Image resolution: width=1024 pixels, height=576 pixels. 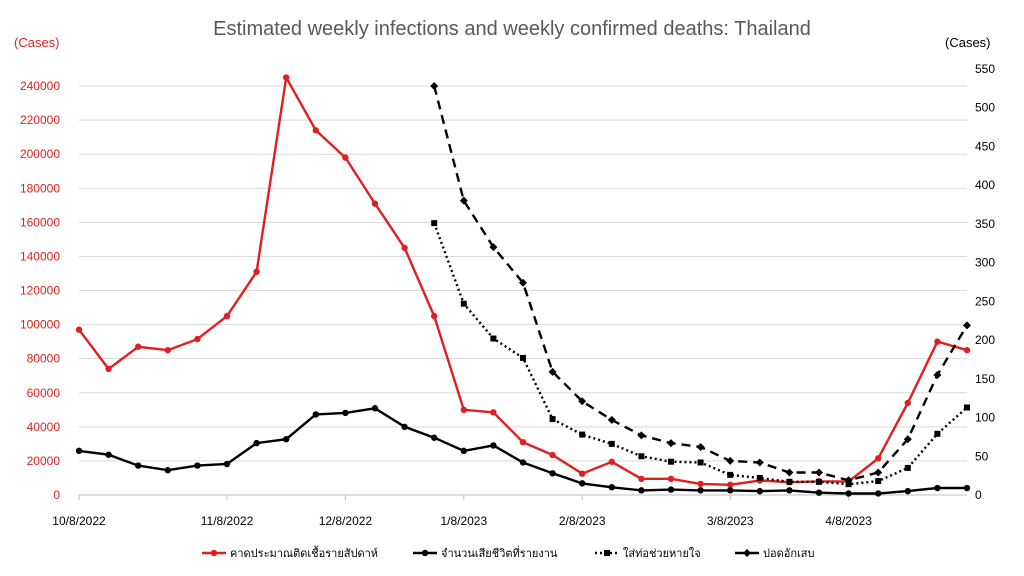 I want to click on right-tick-label: 0, so click(x=978, y=495).